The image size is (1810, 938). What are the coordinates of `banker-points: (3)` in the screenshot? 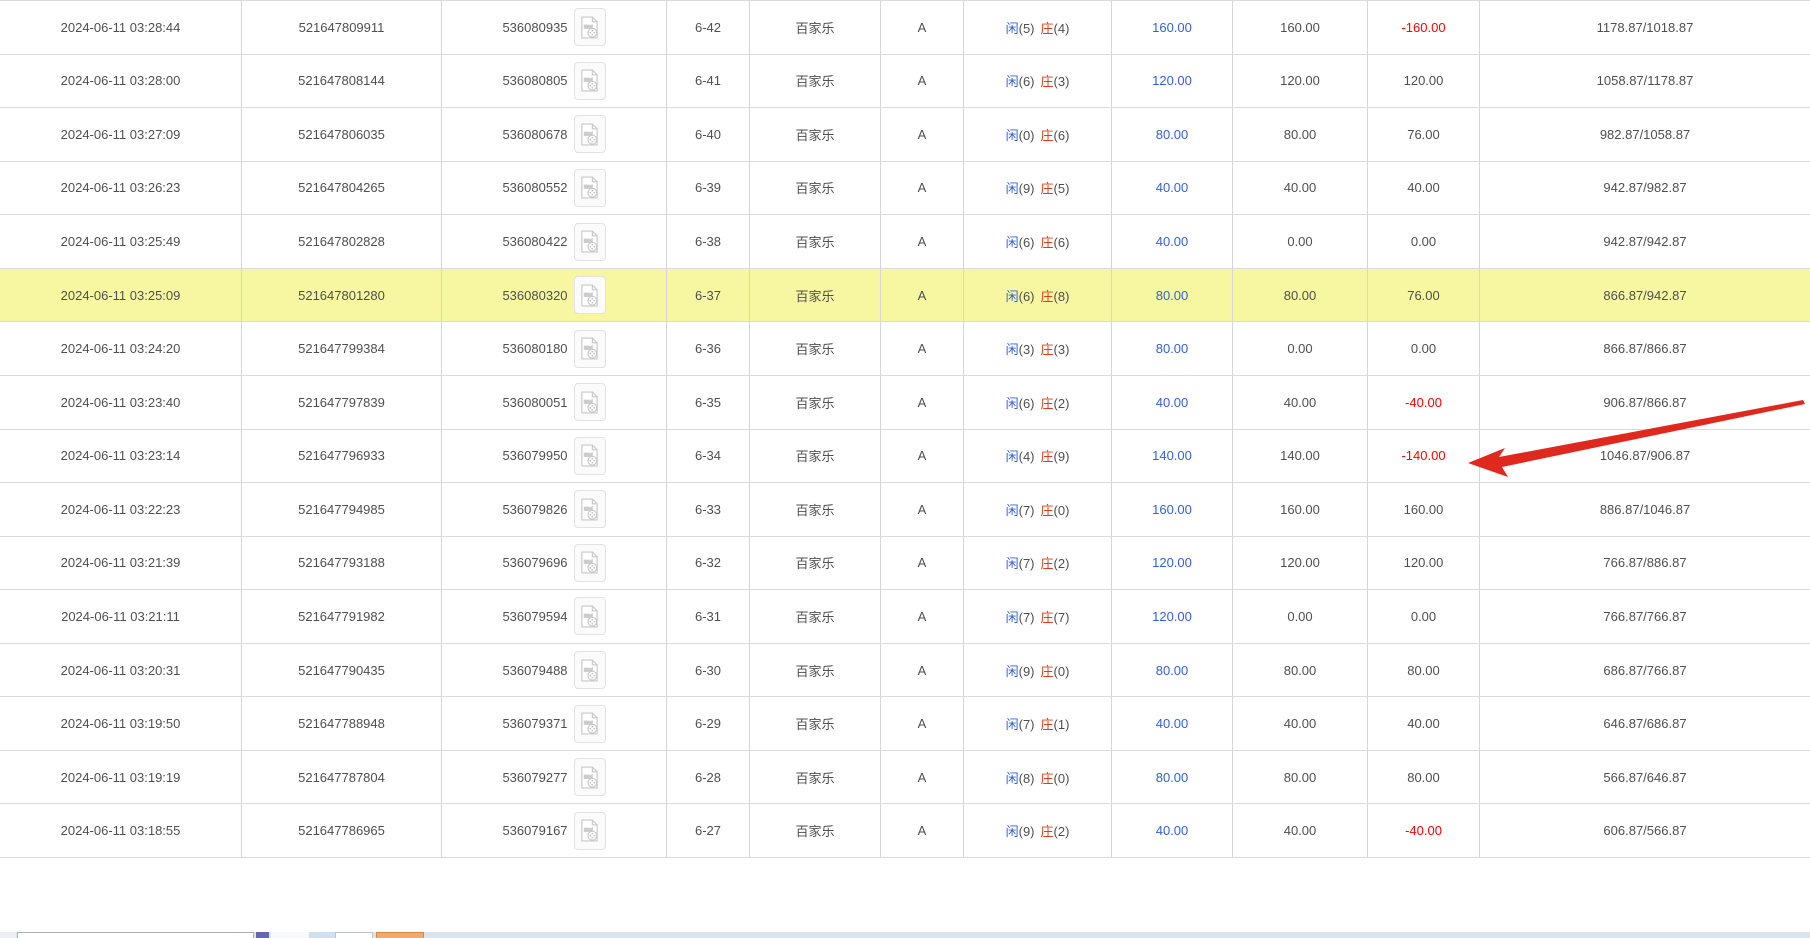 It's located at (1061, 350).